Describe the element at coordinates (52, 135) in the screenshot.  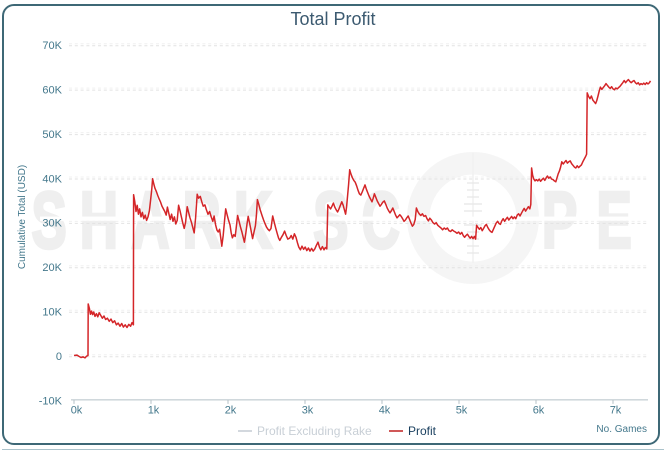
I see `svg-text: 50K` at that location.